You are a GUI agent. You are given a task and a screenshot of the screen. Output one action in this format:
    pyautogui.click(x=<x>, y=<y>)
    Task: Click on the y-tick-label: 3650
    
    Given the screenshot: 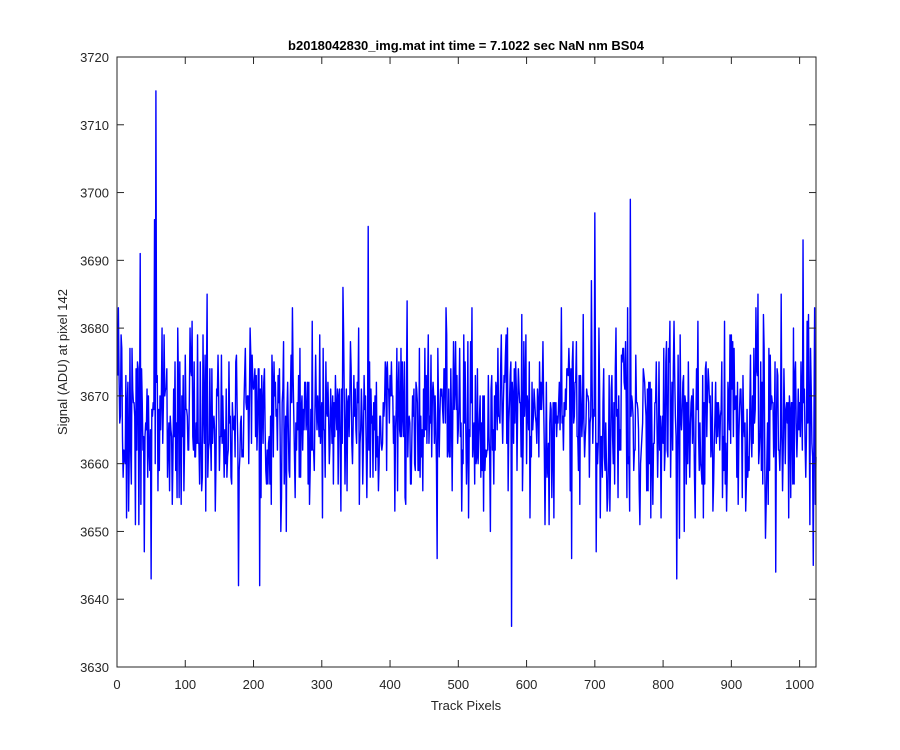 What is the action you would take?
    pyautogui.click(x=94, y=531)
    